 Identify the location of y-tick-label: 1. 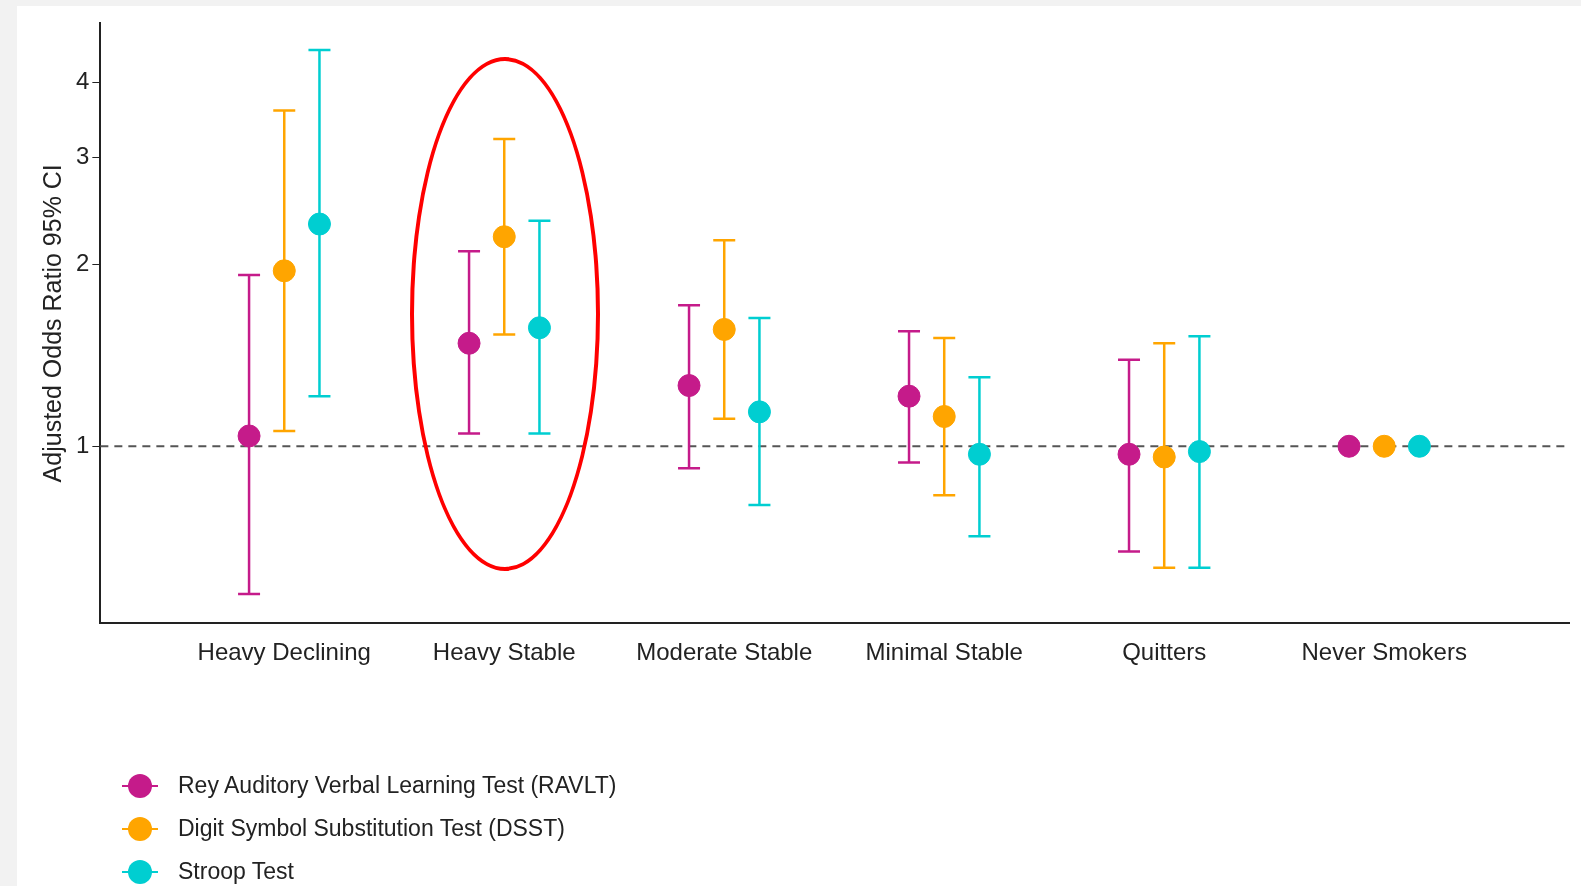
(82, 444).